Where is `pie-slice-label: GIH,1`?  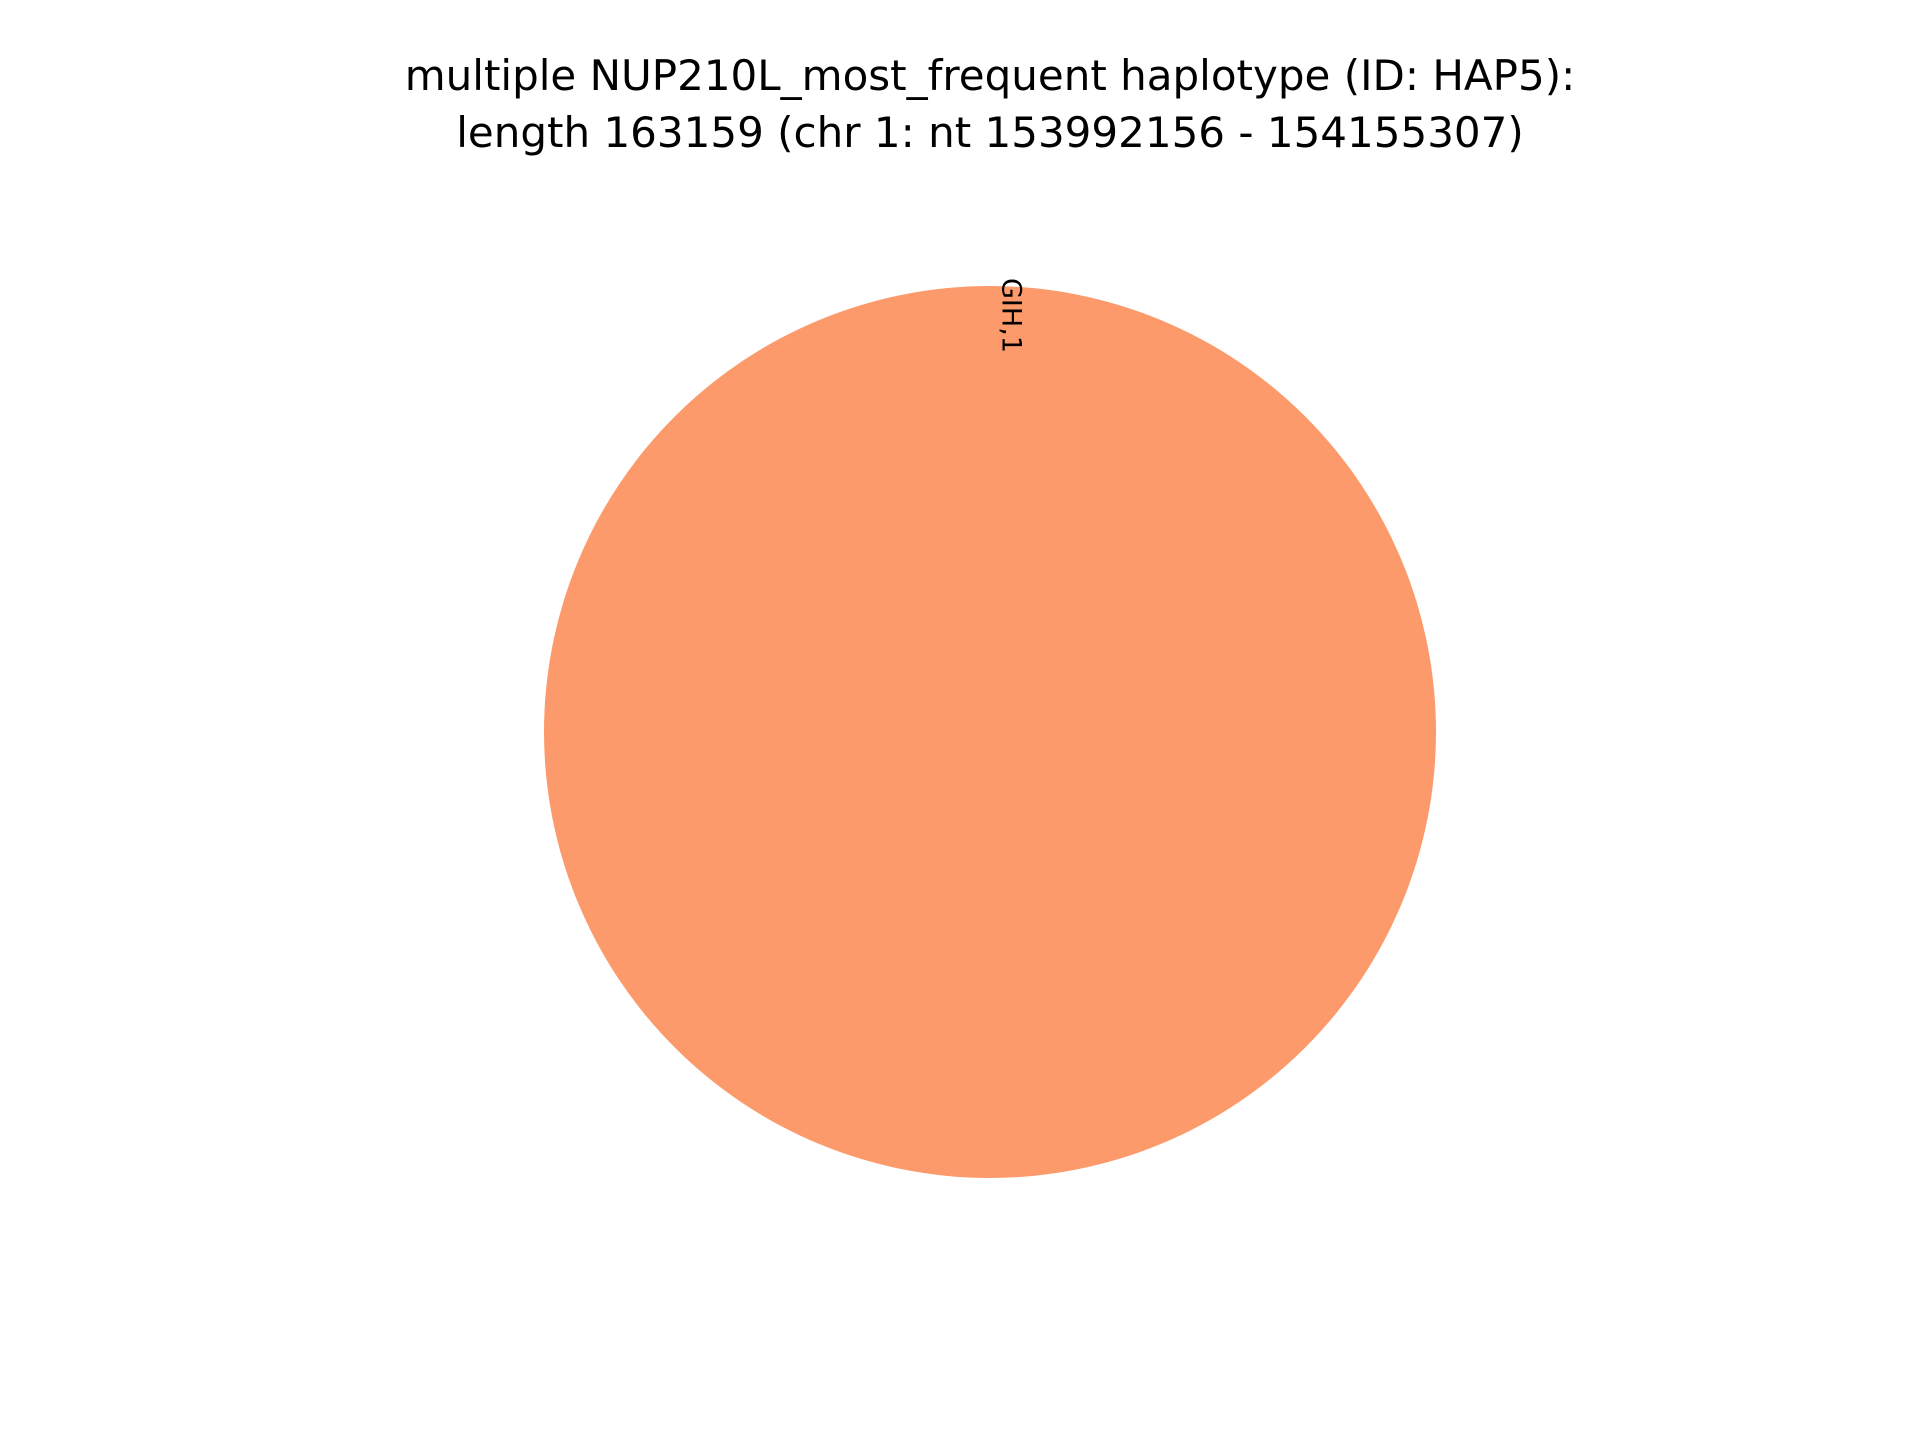 pie-slice-label: GIH,1 is located at coordinates (1011, 315).